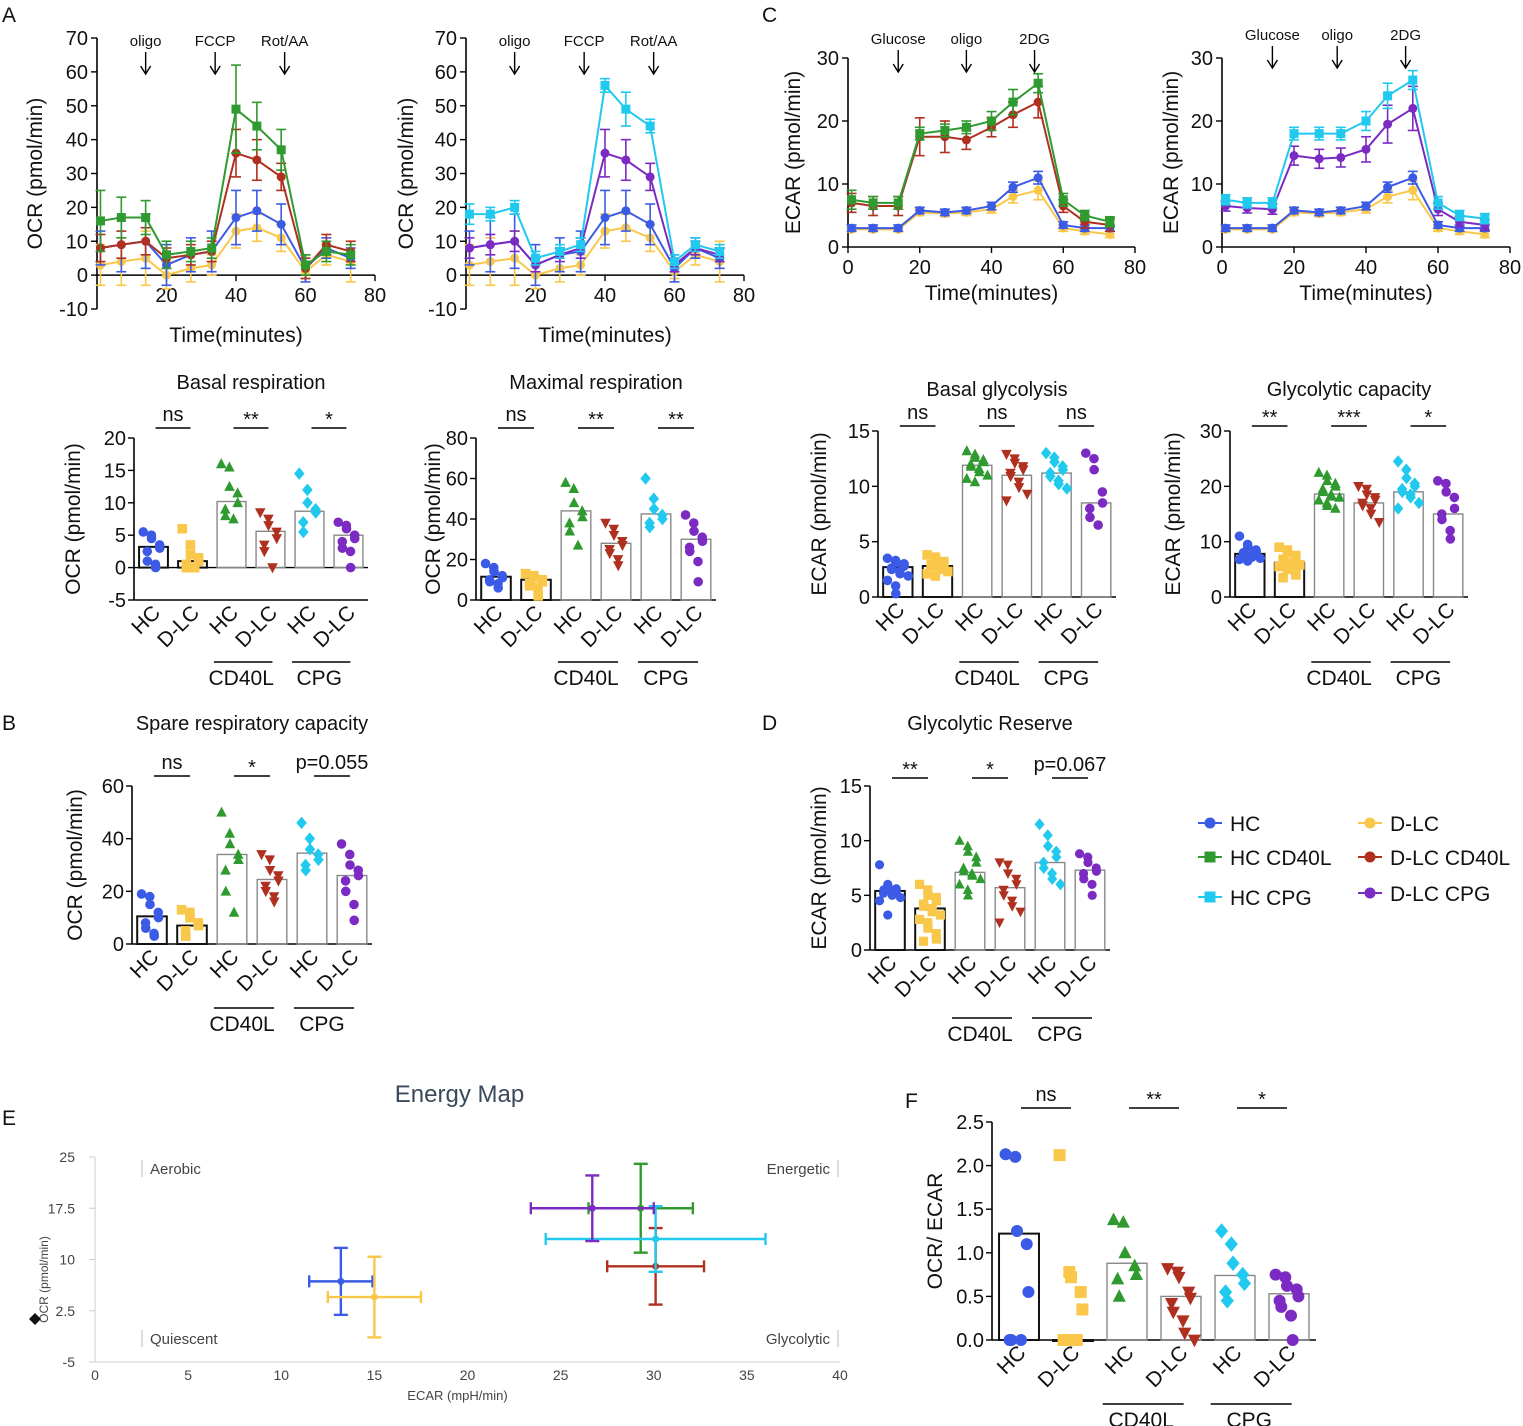 The image size is (1523, 1426). Describe the element at coordinates (981, 152) in the screenshot. I see `series-line` at that location.